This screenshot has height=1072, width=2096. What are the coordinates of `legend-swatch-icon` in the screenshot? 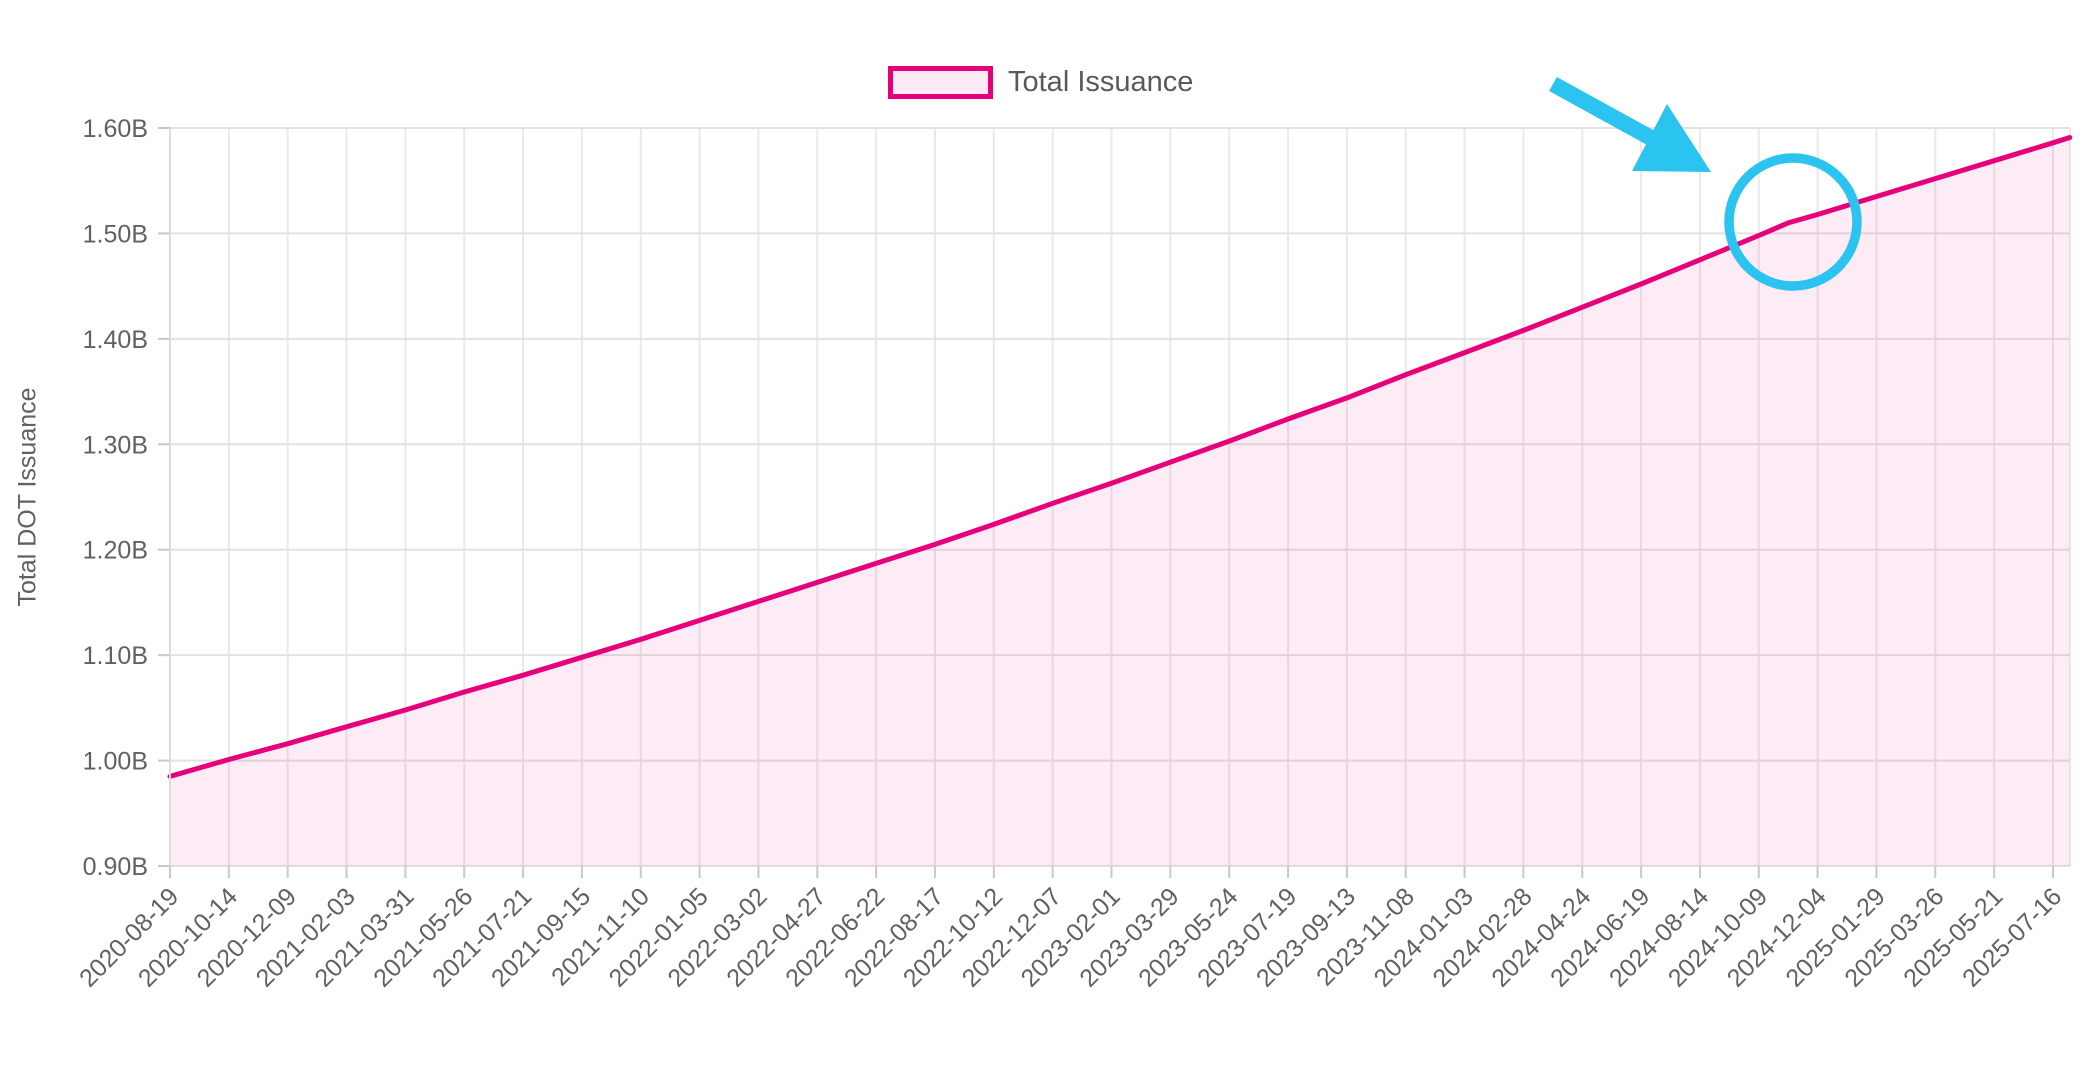 It's located at (940, 82).